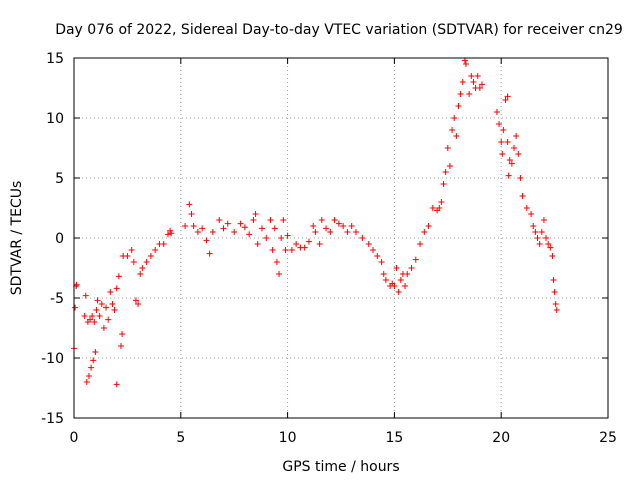 The image size is (640, 480). Describe the element at coordinates (608, 438) in the screenshot. I see `x-tick-label: 25` at that location.